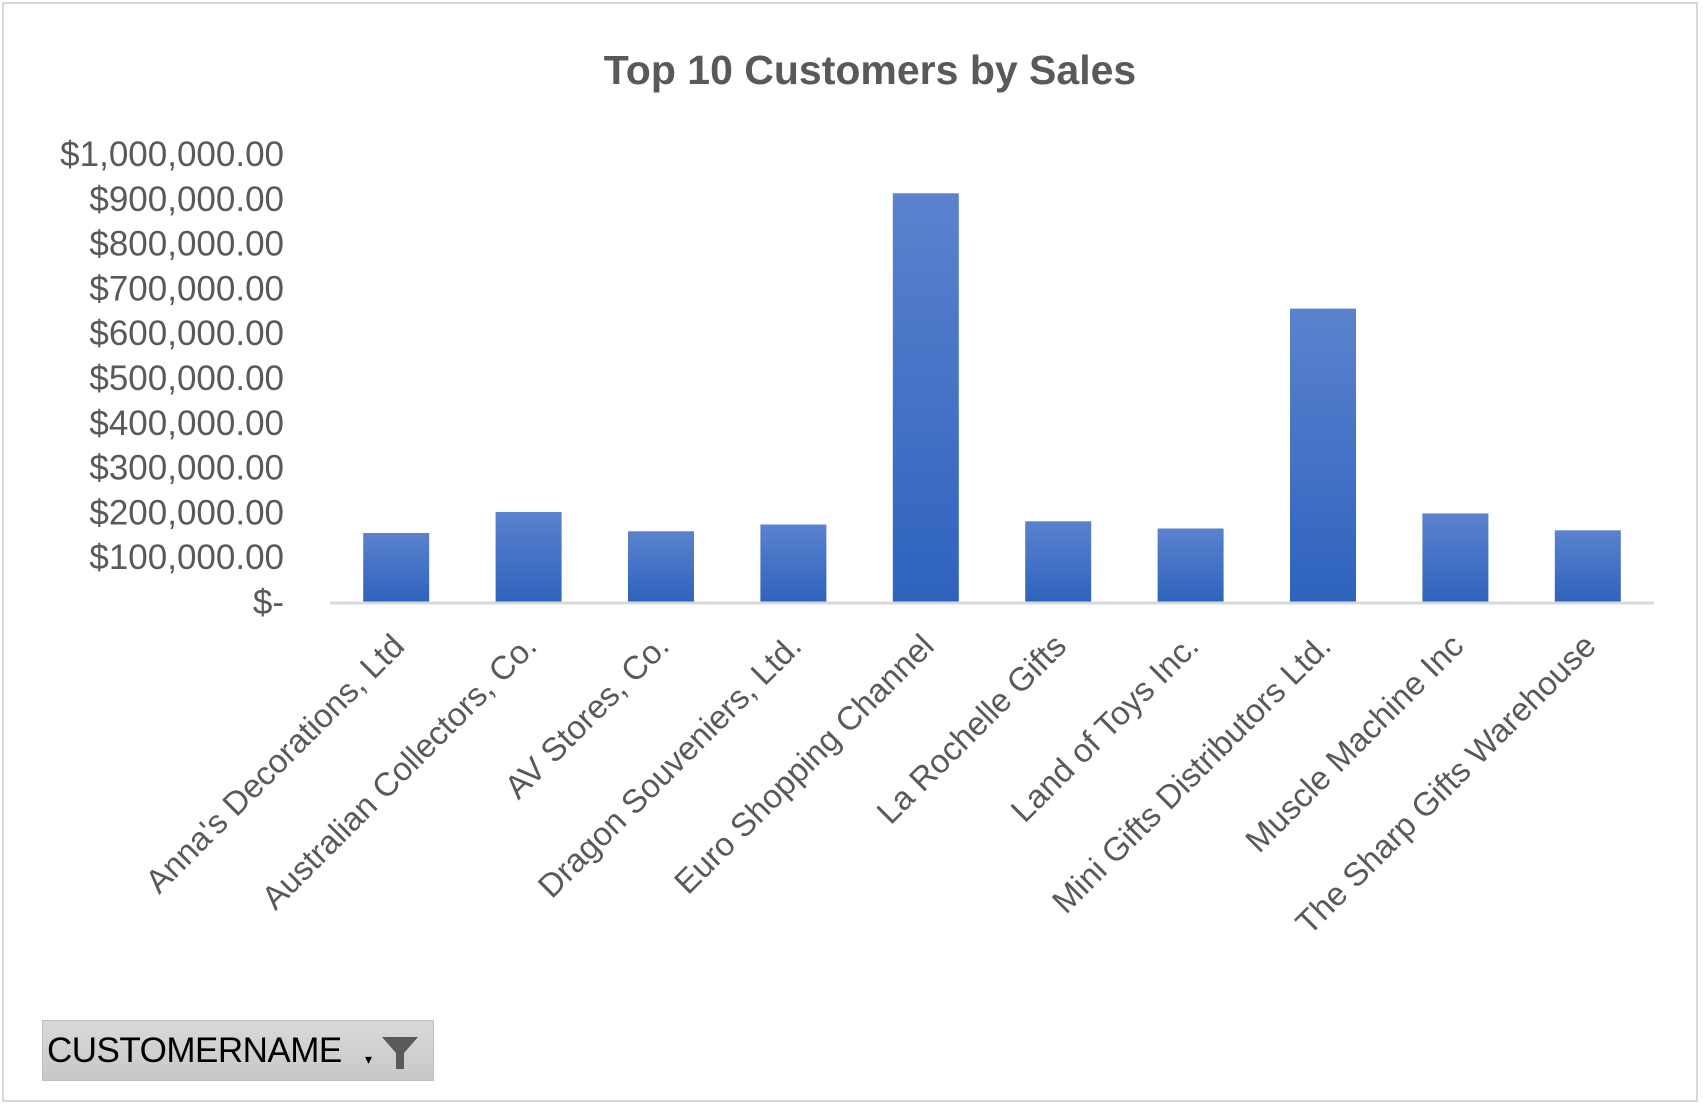 The image size is (1704, 1108). What do you see at coordinates (186, 333) in the screenshot?
I see `y-tick-label: $600,000.00` at bounding box center [186, 333].